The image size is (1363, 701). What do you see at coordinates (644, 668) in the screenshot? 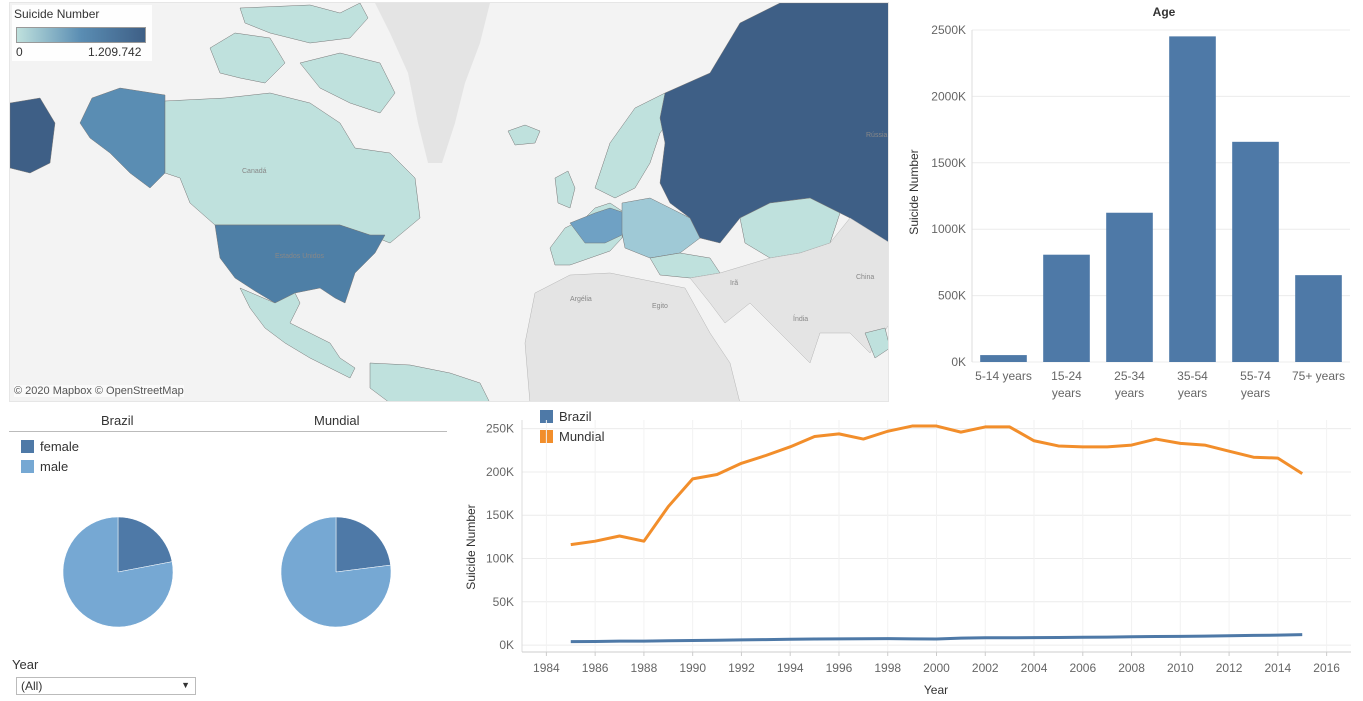
I see `line-xtick-label: 1988` at bounding box center [644, 668].